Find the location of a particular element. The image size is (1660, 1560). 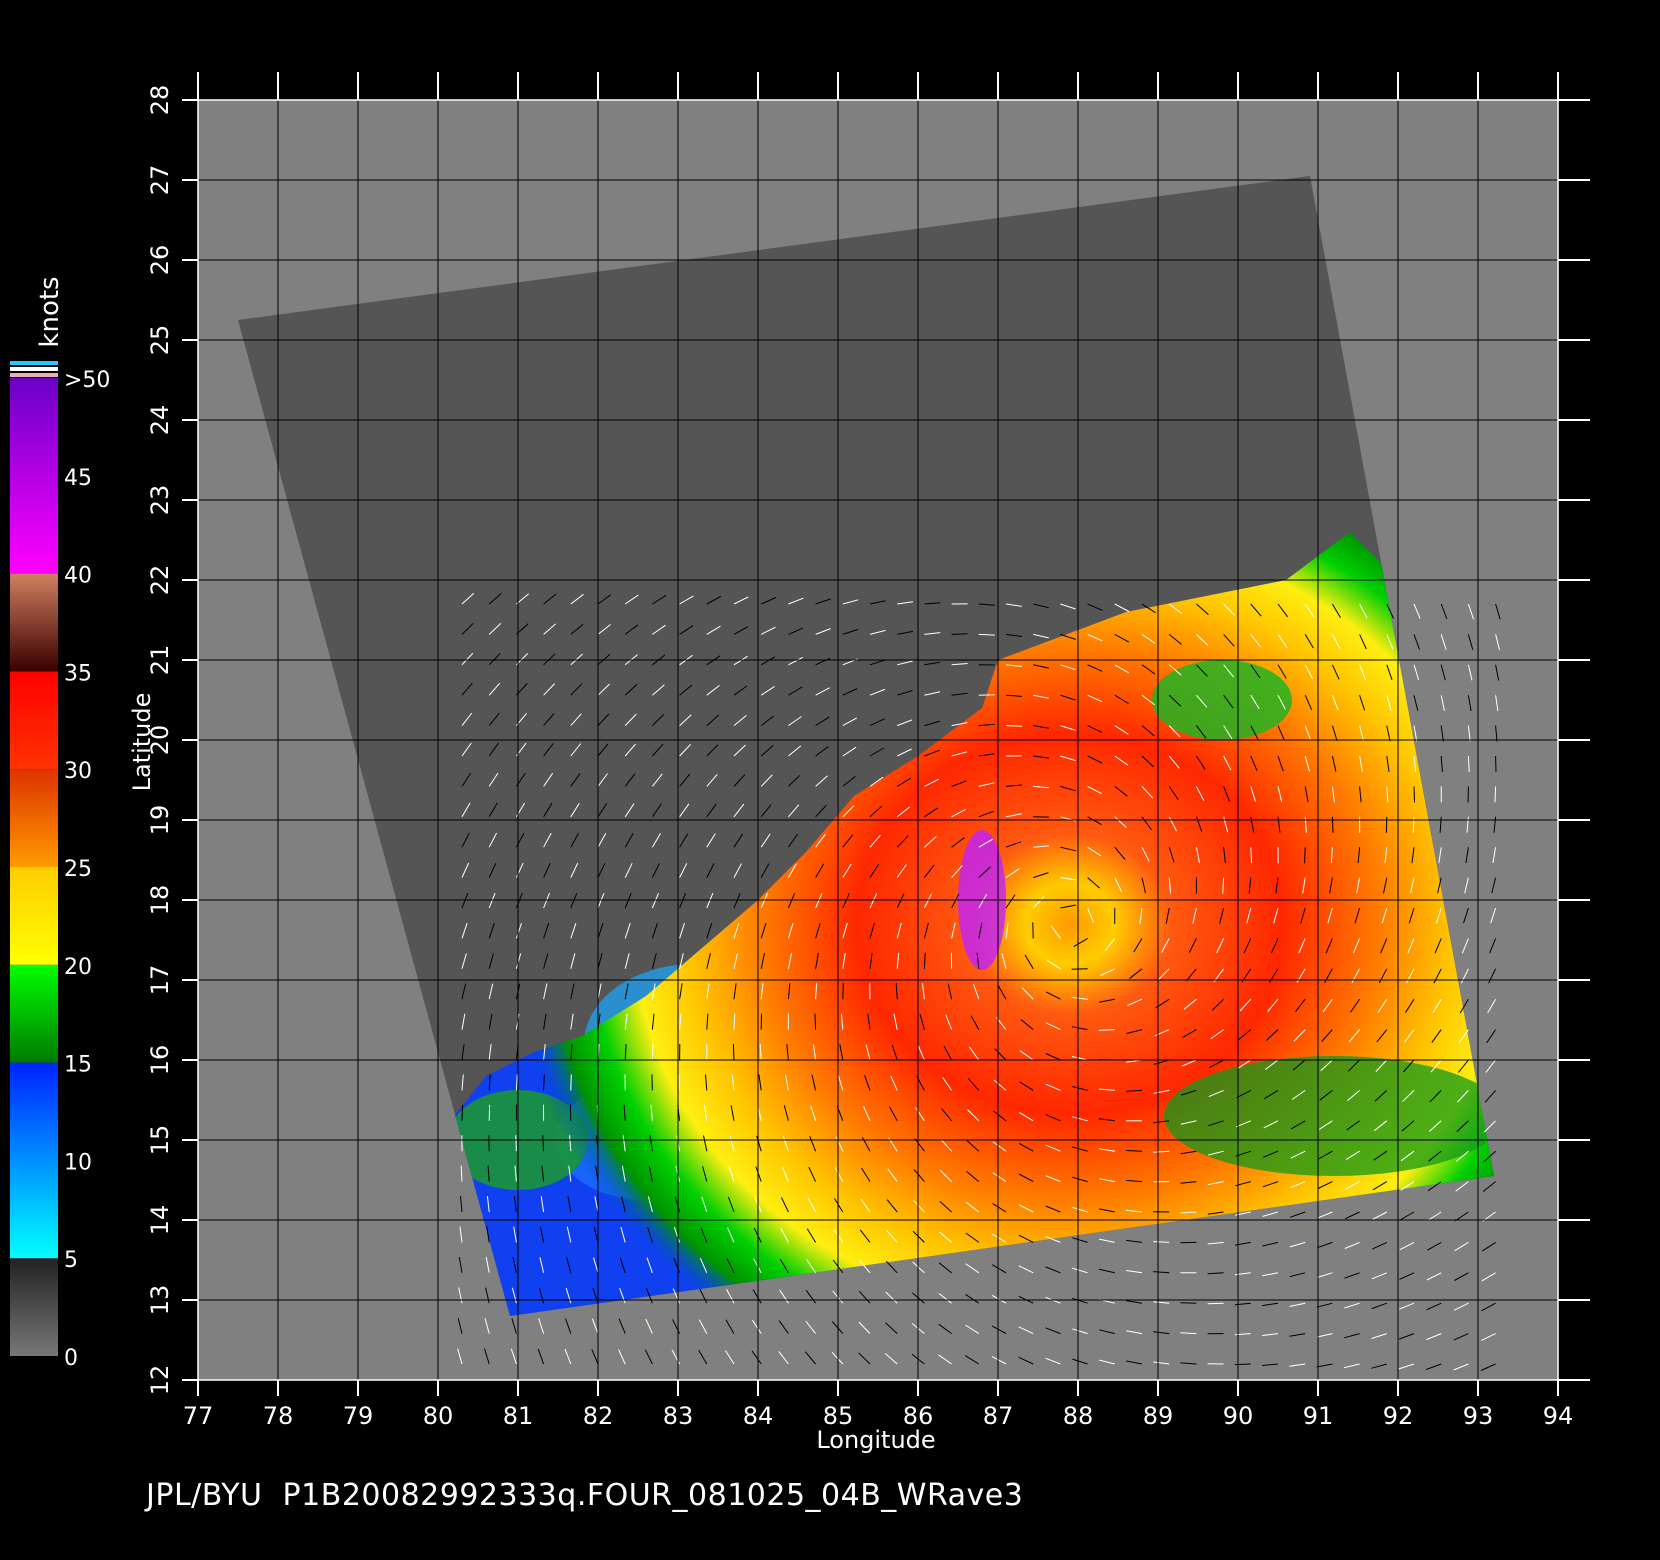

lon-tick-label: 93 is located at coordinates (1478, 1416).